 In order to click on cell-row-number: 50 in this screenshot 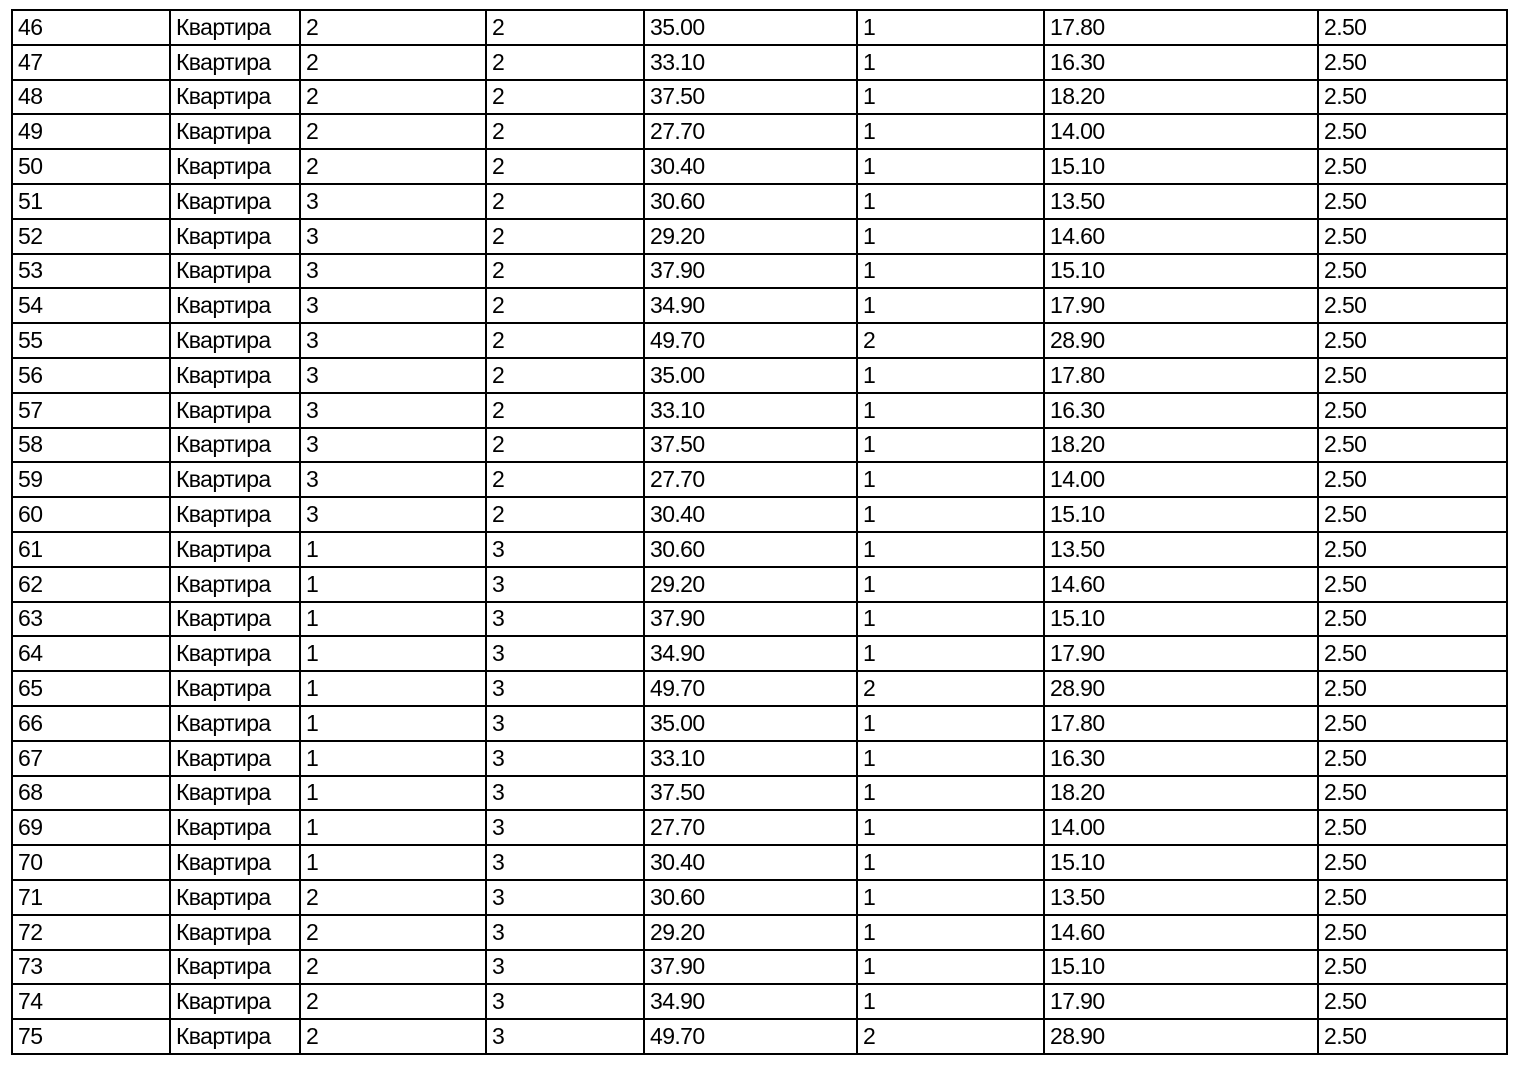, I will do `click(91, 166)`.